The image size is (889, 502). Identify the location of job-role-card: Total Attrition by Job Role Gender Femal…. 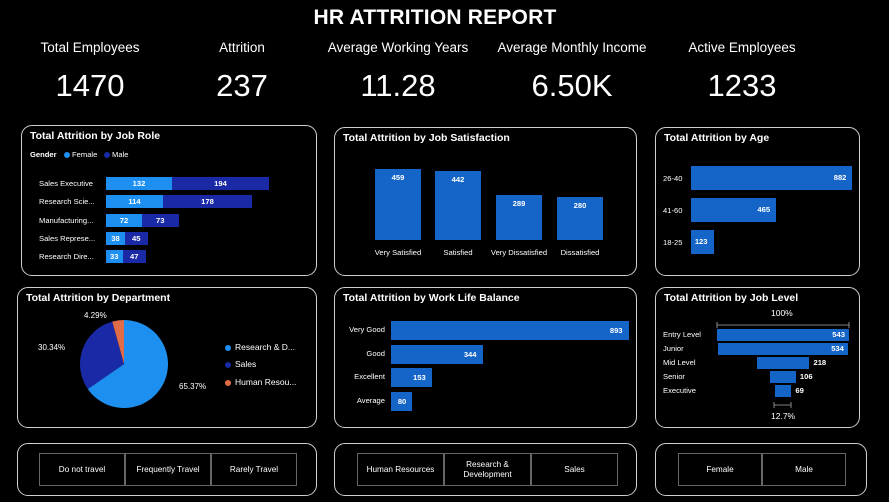
(169, 200).